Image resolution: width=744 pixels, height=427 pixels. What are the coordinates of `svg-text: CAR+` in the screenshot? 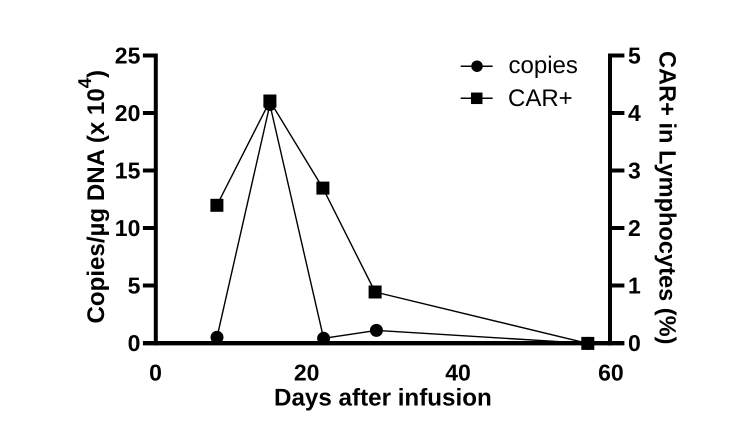 It's located at (540, 98).